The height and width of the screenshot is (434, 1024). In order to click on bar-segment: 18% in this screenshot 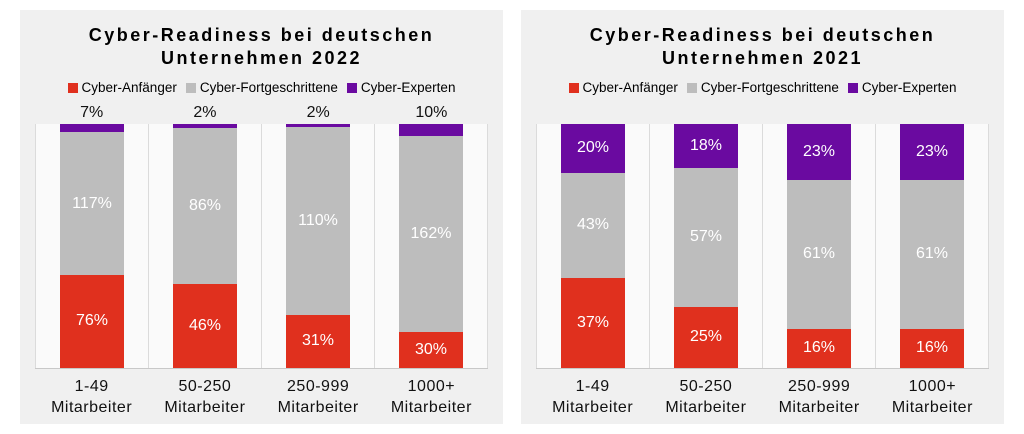, I will do `click(706, 145)`.